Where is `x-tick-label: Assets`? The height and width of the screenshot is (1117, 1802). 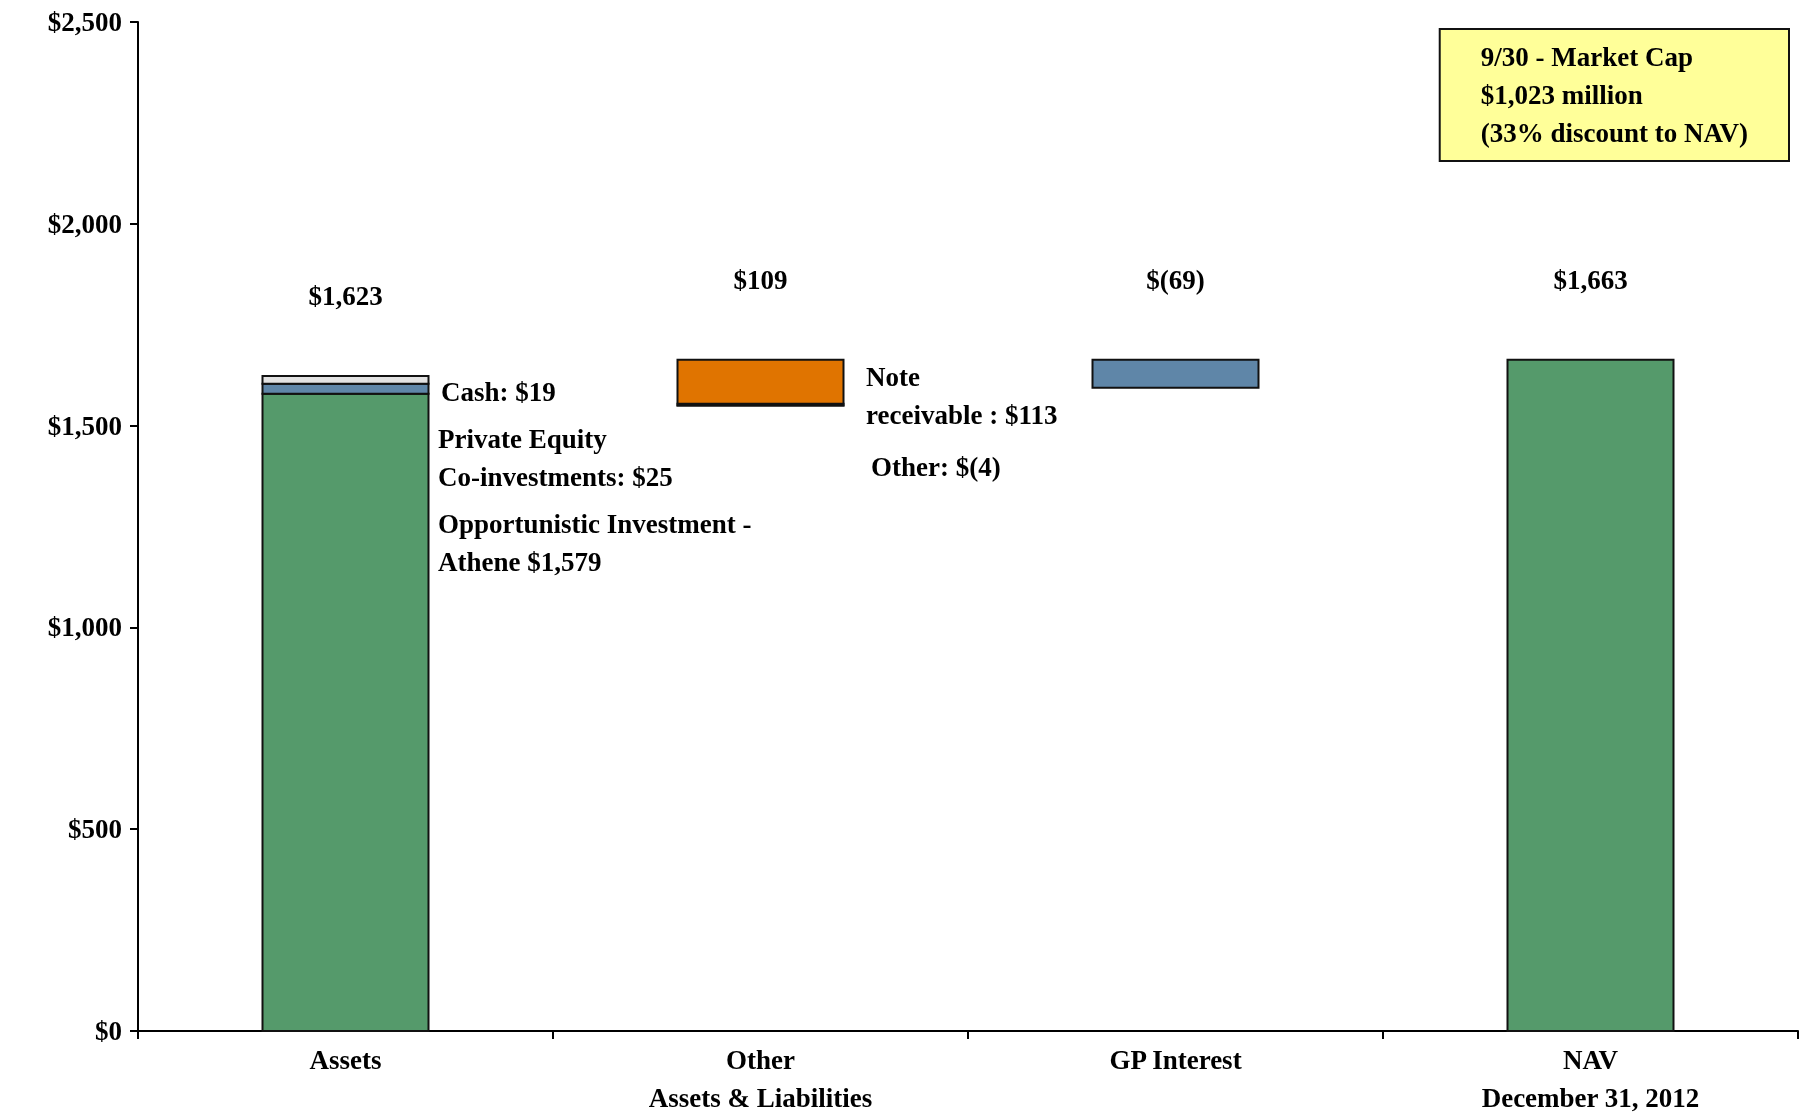
x-tick-label: Assets is located at coordinates (345, 1060).